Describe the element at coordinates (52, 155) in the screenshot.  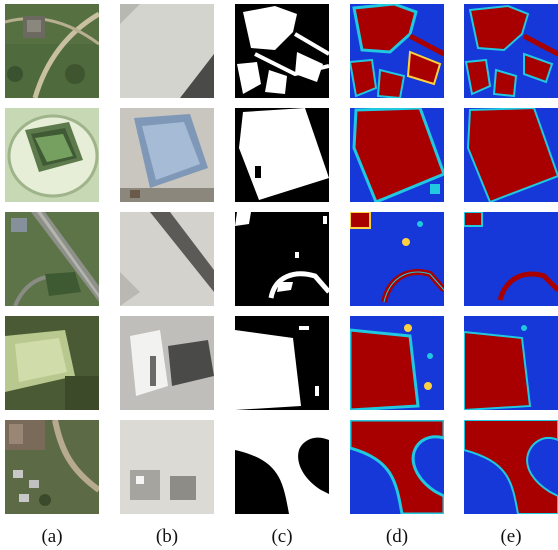
I see `row2-optical-image` at that location.